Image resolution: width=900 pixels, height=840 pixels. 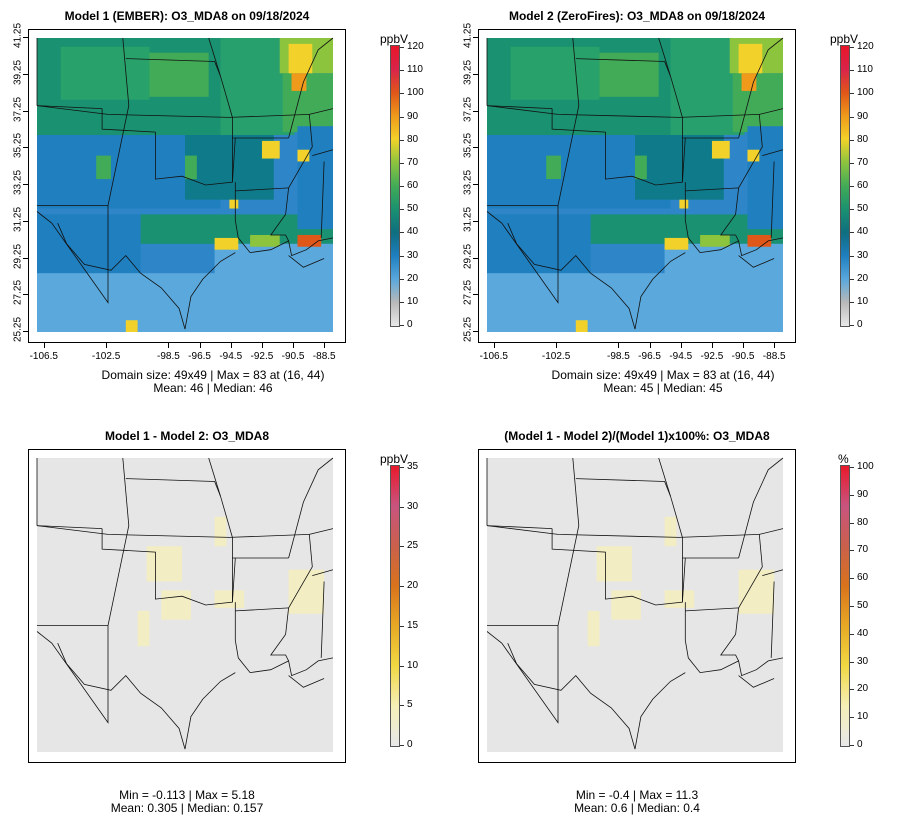 What do you see at coordinates (415, 46) in the screenshot?
I see `colorbar-label: 120` at bounding box center [415, 46].